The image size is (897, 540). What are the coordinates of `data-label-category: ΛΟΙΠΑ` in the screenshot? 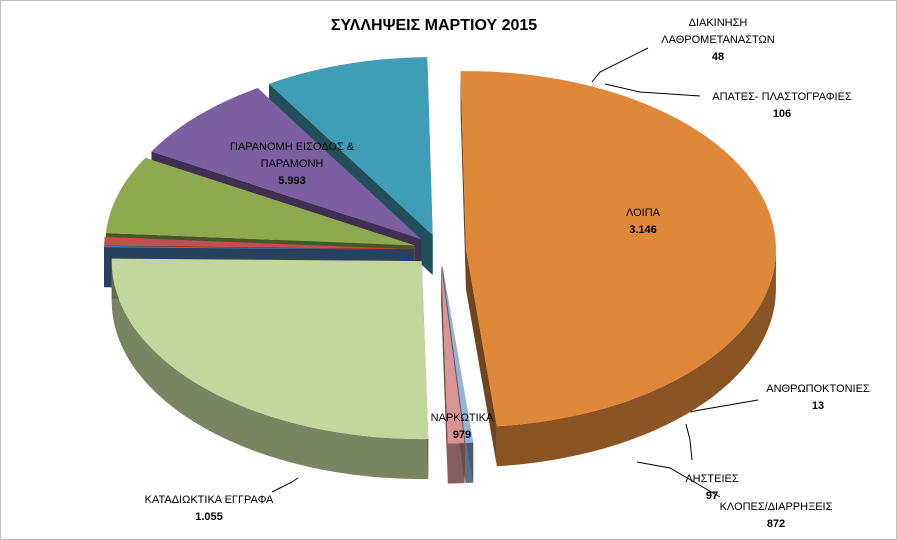 It's located at (643, 213).